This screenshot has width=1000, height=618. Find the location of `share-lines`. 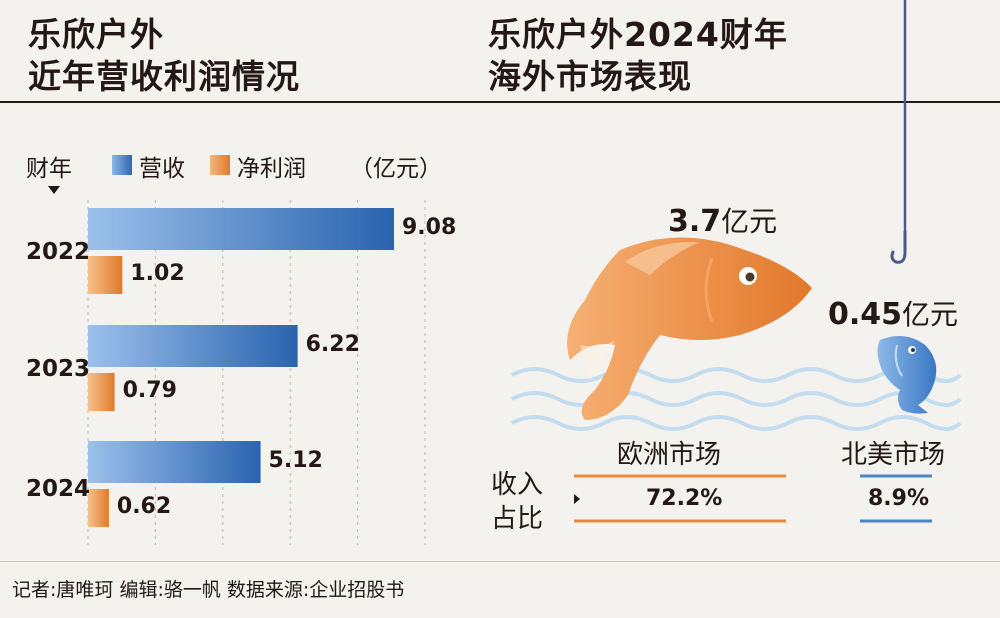

share-lines is located at coordinates (753, 498).